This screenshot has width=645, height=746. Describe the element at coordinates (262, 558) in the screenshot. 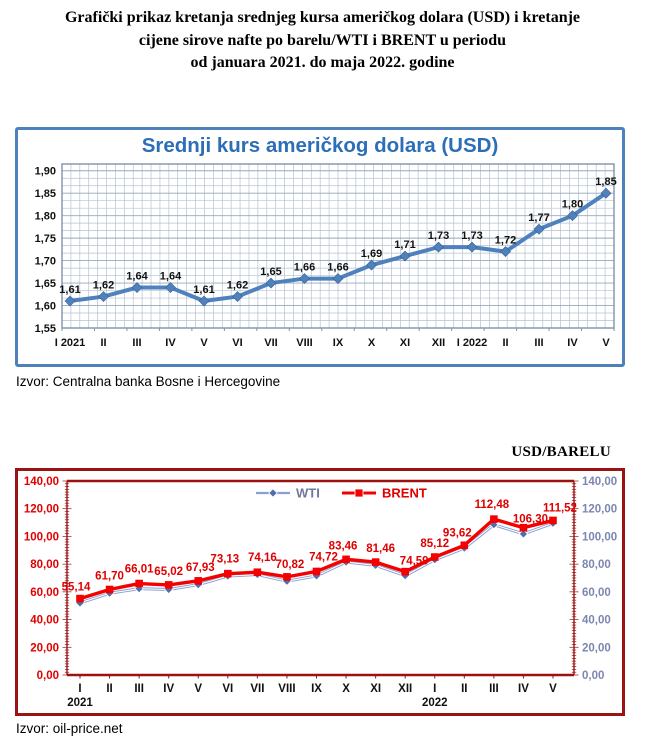

I see `svg-text: 74,16` at that location.